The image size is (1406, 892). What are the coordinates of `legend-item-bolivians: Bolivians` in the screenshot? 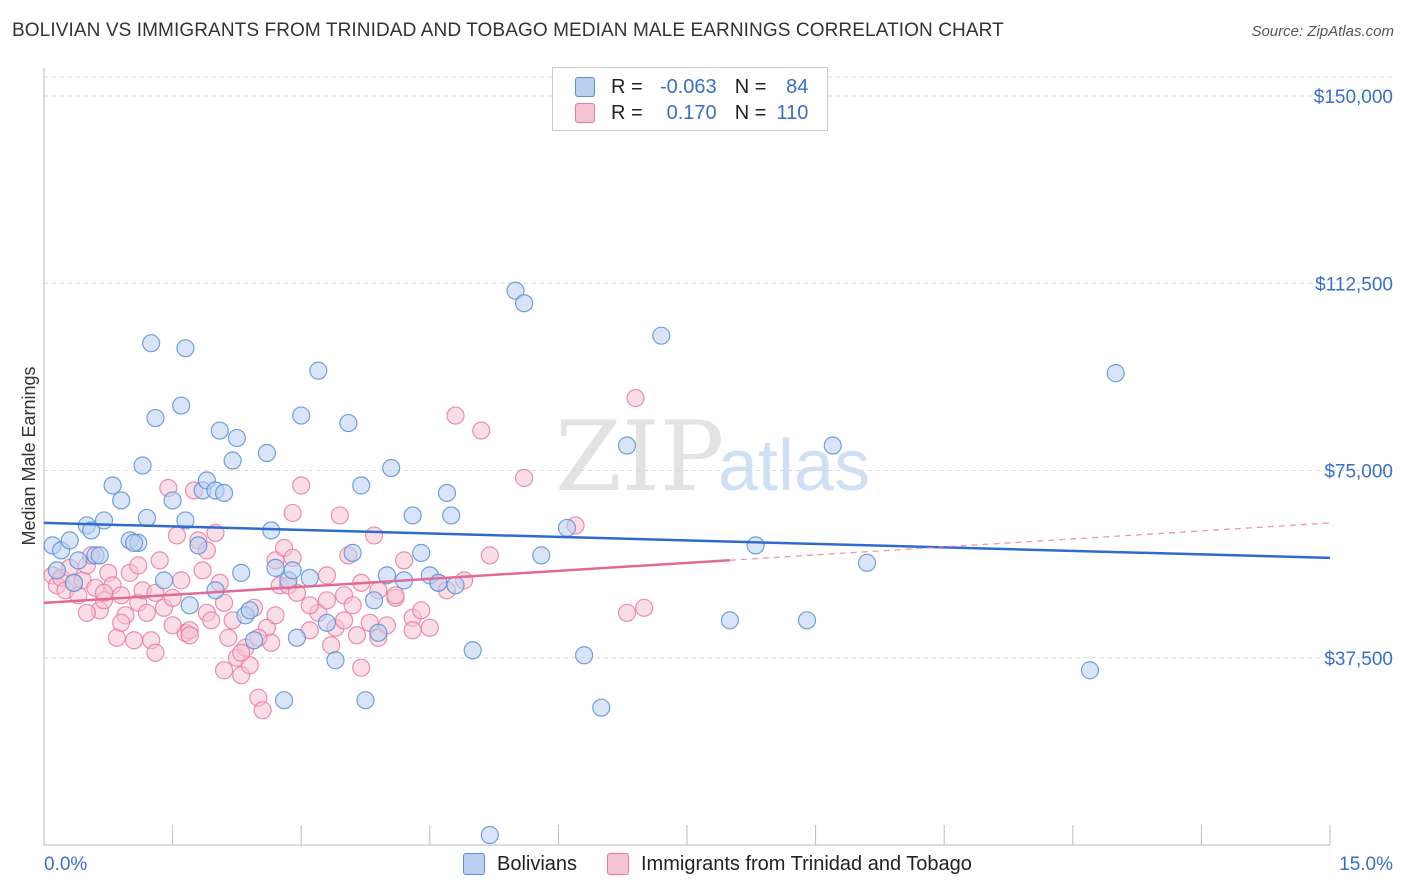 It's located at (520, 864).